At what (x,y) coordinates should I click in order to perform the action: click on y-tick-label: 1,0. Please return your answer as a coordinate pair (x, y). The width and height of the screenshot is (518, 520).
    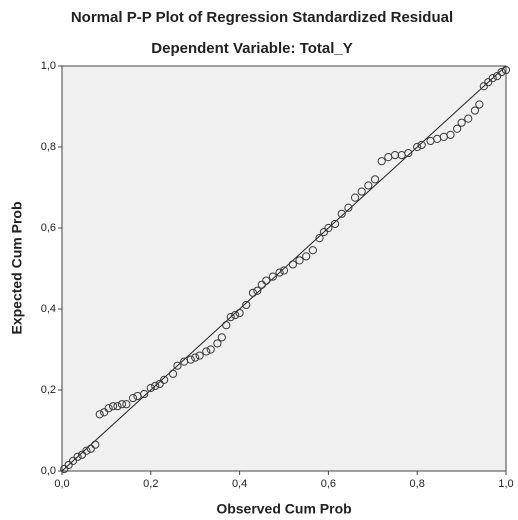
    Looking at the image, I should click on (48, 66).